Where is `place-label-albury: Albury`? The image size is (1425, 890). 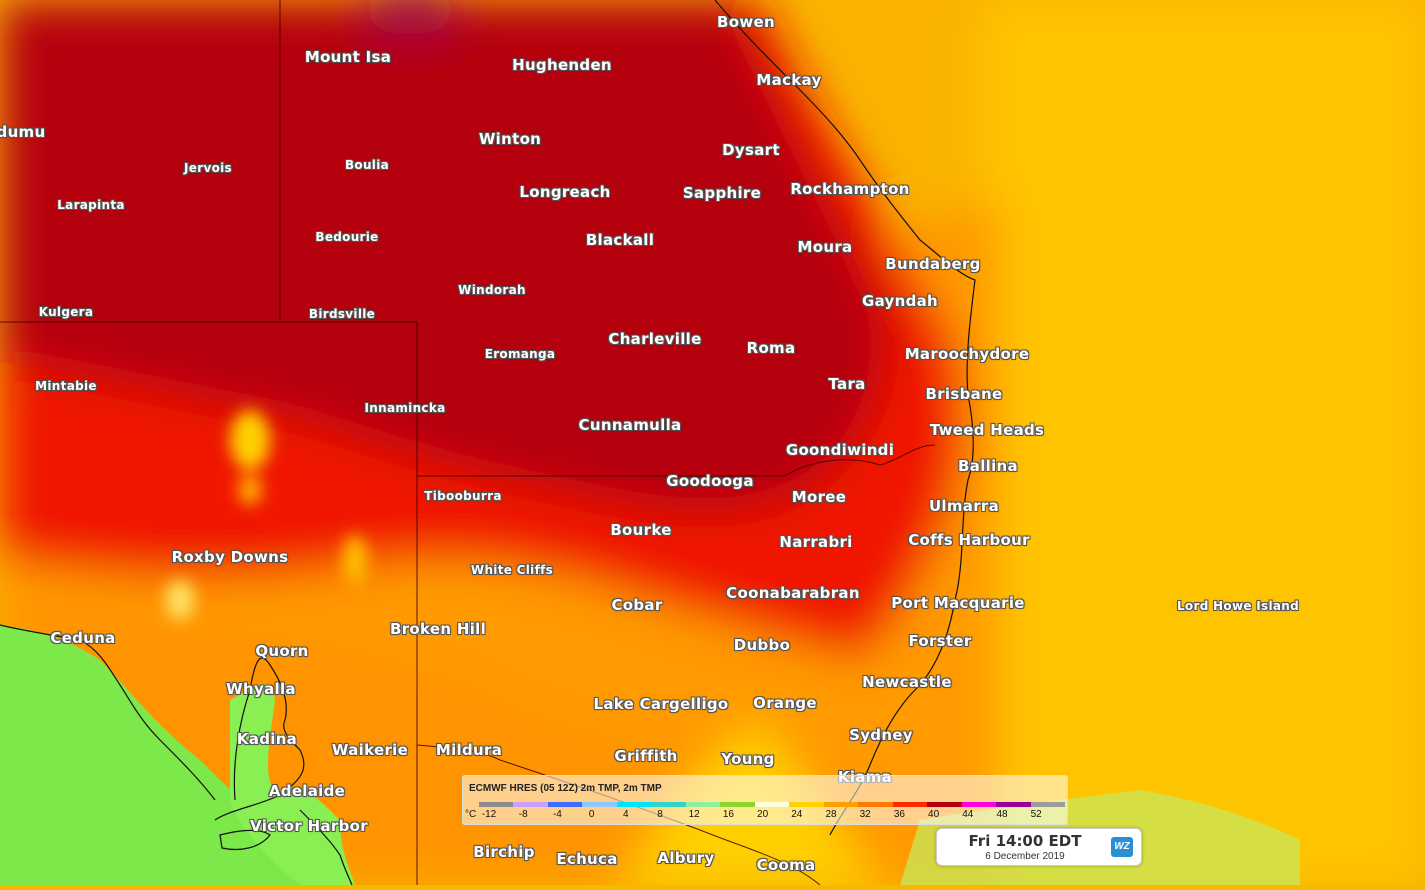
place-label-albury: Albury is located at coordinates (686, 858).